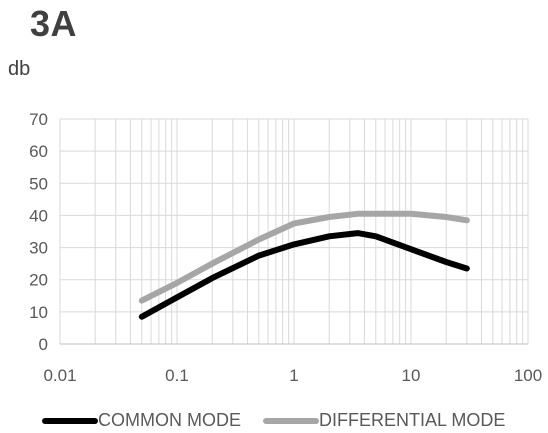 Image resolution: width=548 pixels, height=433 pixels. Describe the element at coordinates (293, 375) in the screenshot. I see `x-tick-label: 1` at that location.